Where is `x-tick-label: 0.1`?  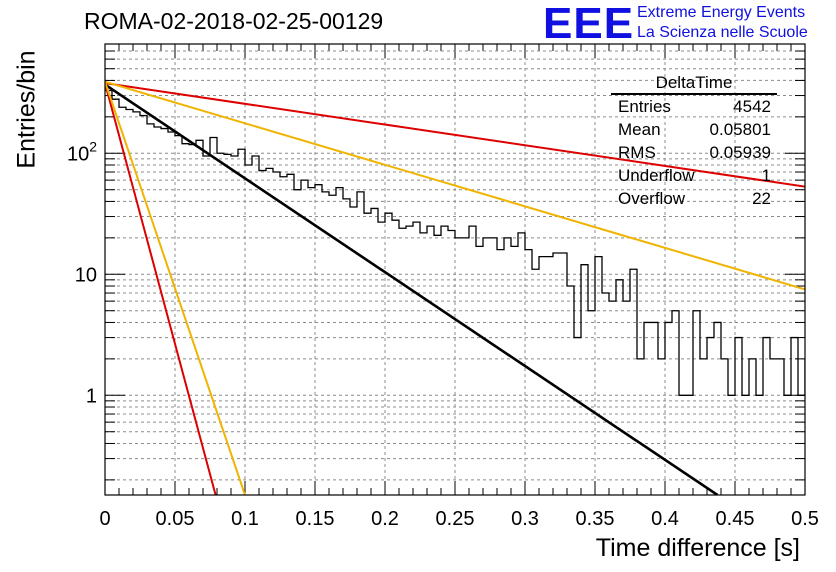 x-tick-label: 0.1 is located at coordinates (245, 519).